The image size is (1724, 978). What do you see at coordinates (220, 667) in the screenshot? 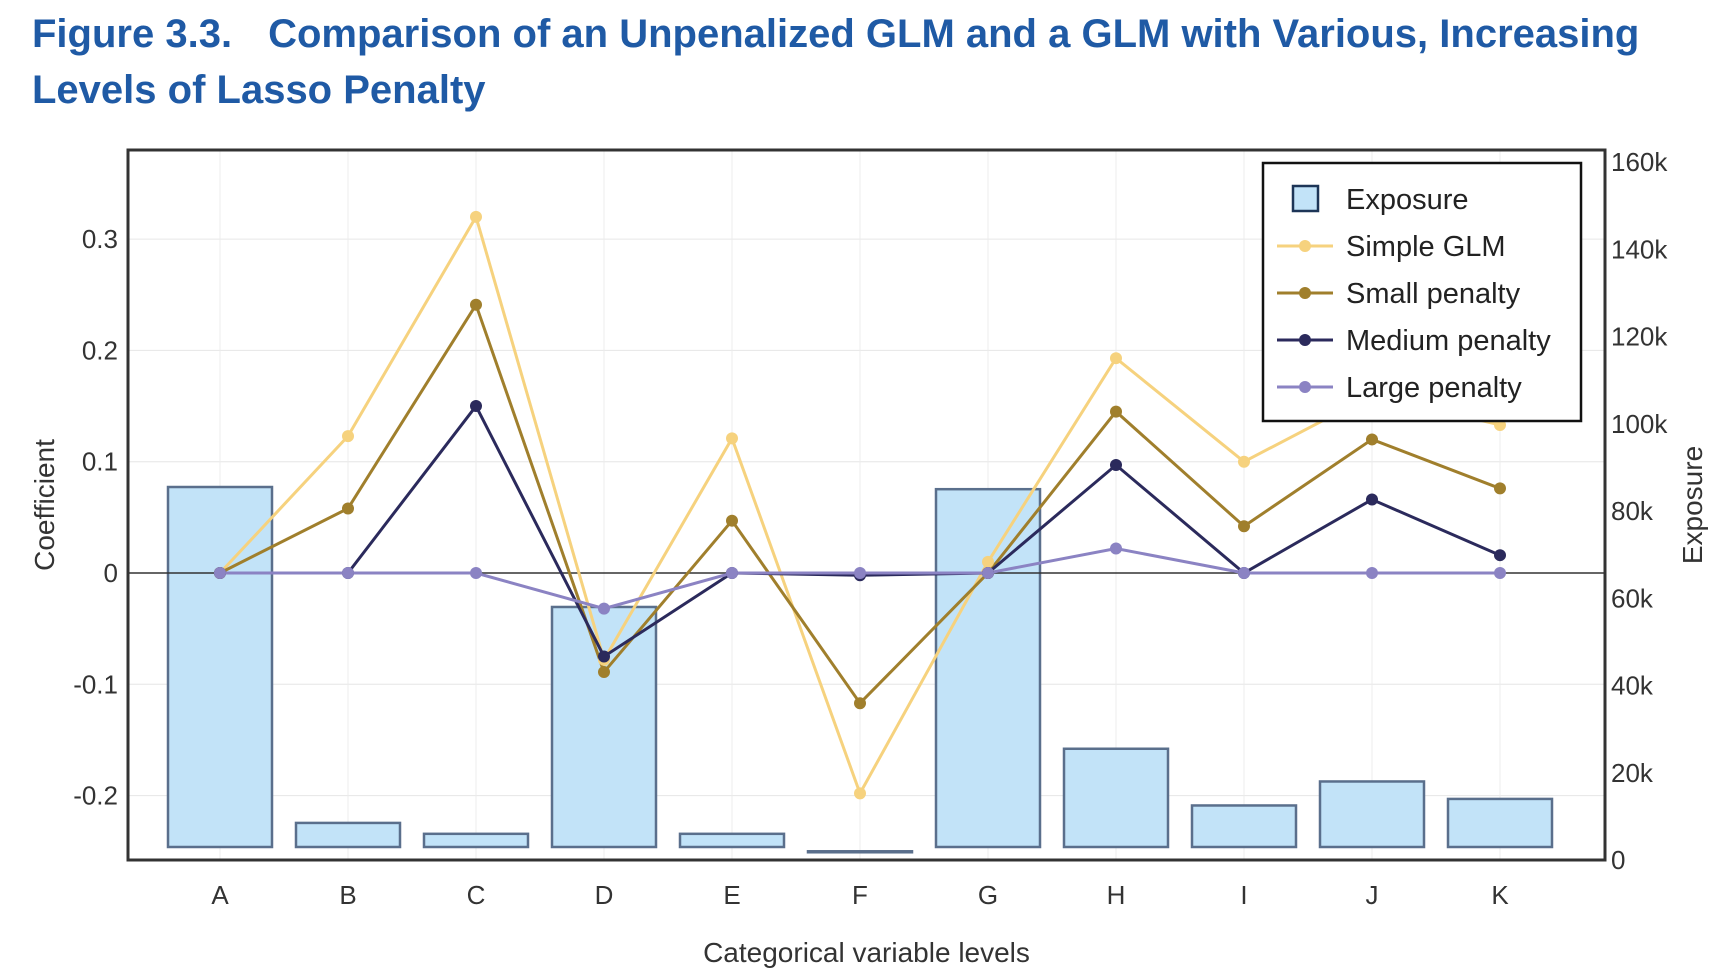
I see `exposure-bar-A` at bounding box center [220, 667].